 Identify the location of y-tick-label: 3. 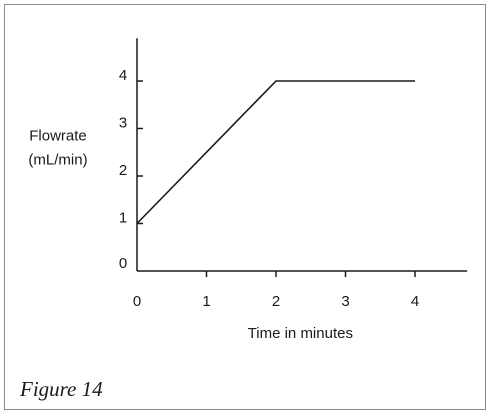
(123, 123).